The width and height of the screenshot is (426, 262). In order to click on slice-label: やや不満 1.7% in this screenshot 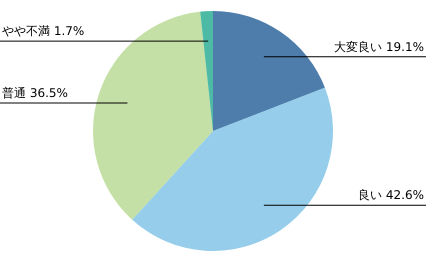, I will do `click(43, 31)`.